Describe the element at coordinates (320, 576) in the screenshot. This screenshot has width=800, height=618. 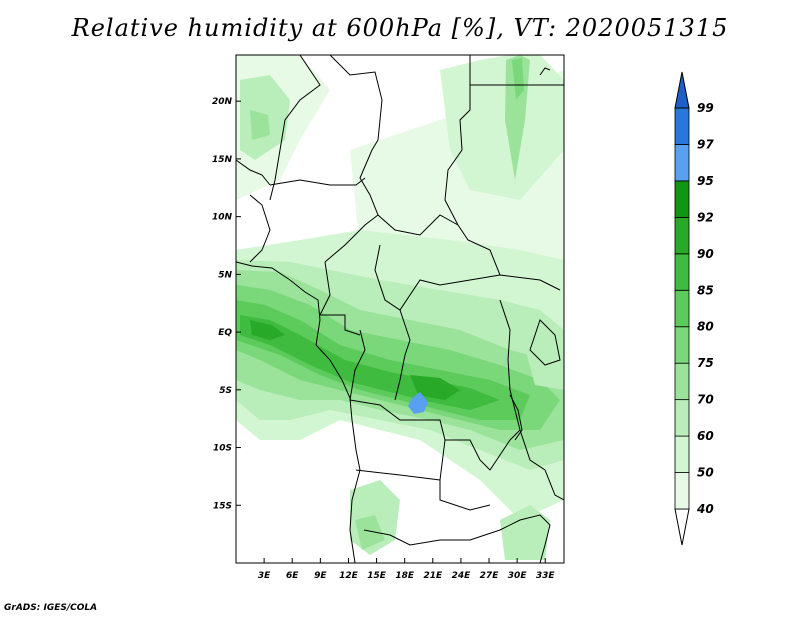
I see `lon-tick-label: 9E` at that location.